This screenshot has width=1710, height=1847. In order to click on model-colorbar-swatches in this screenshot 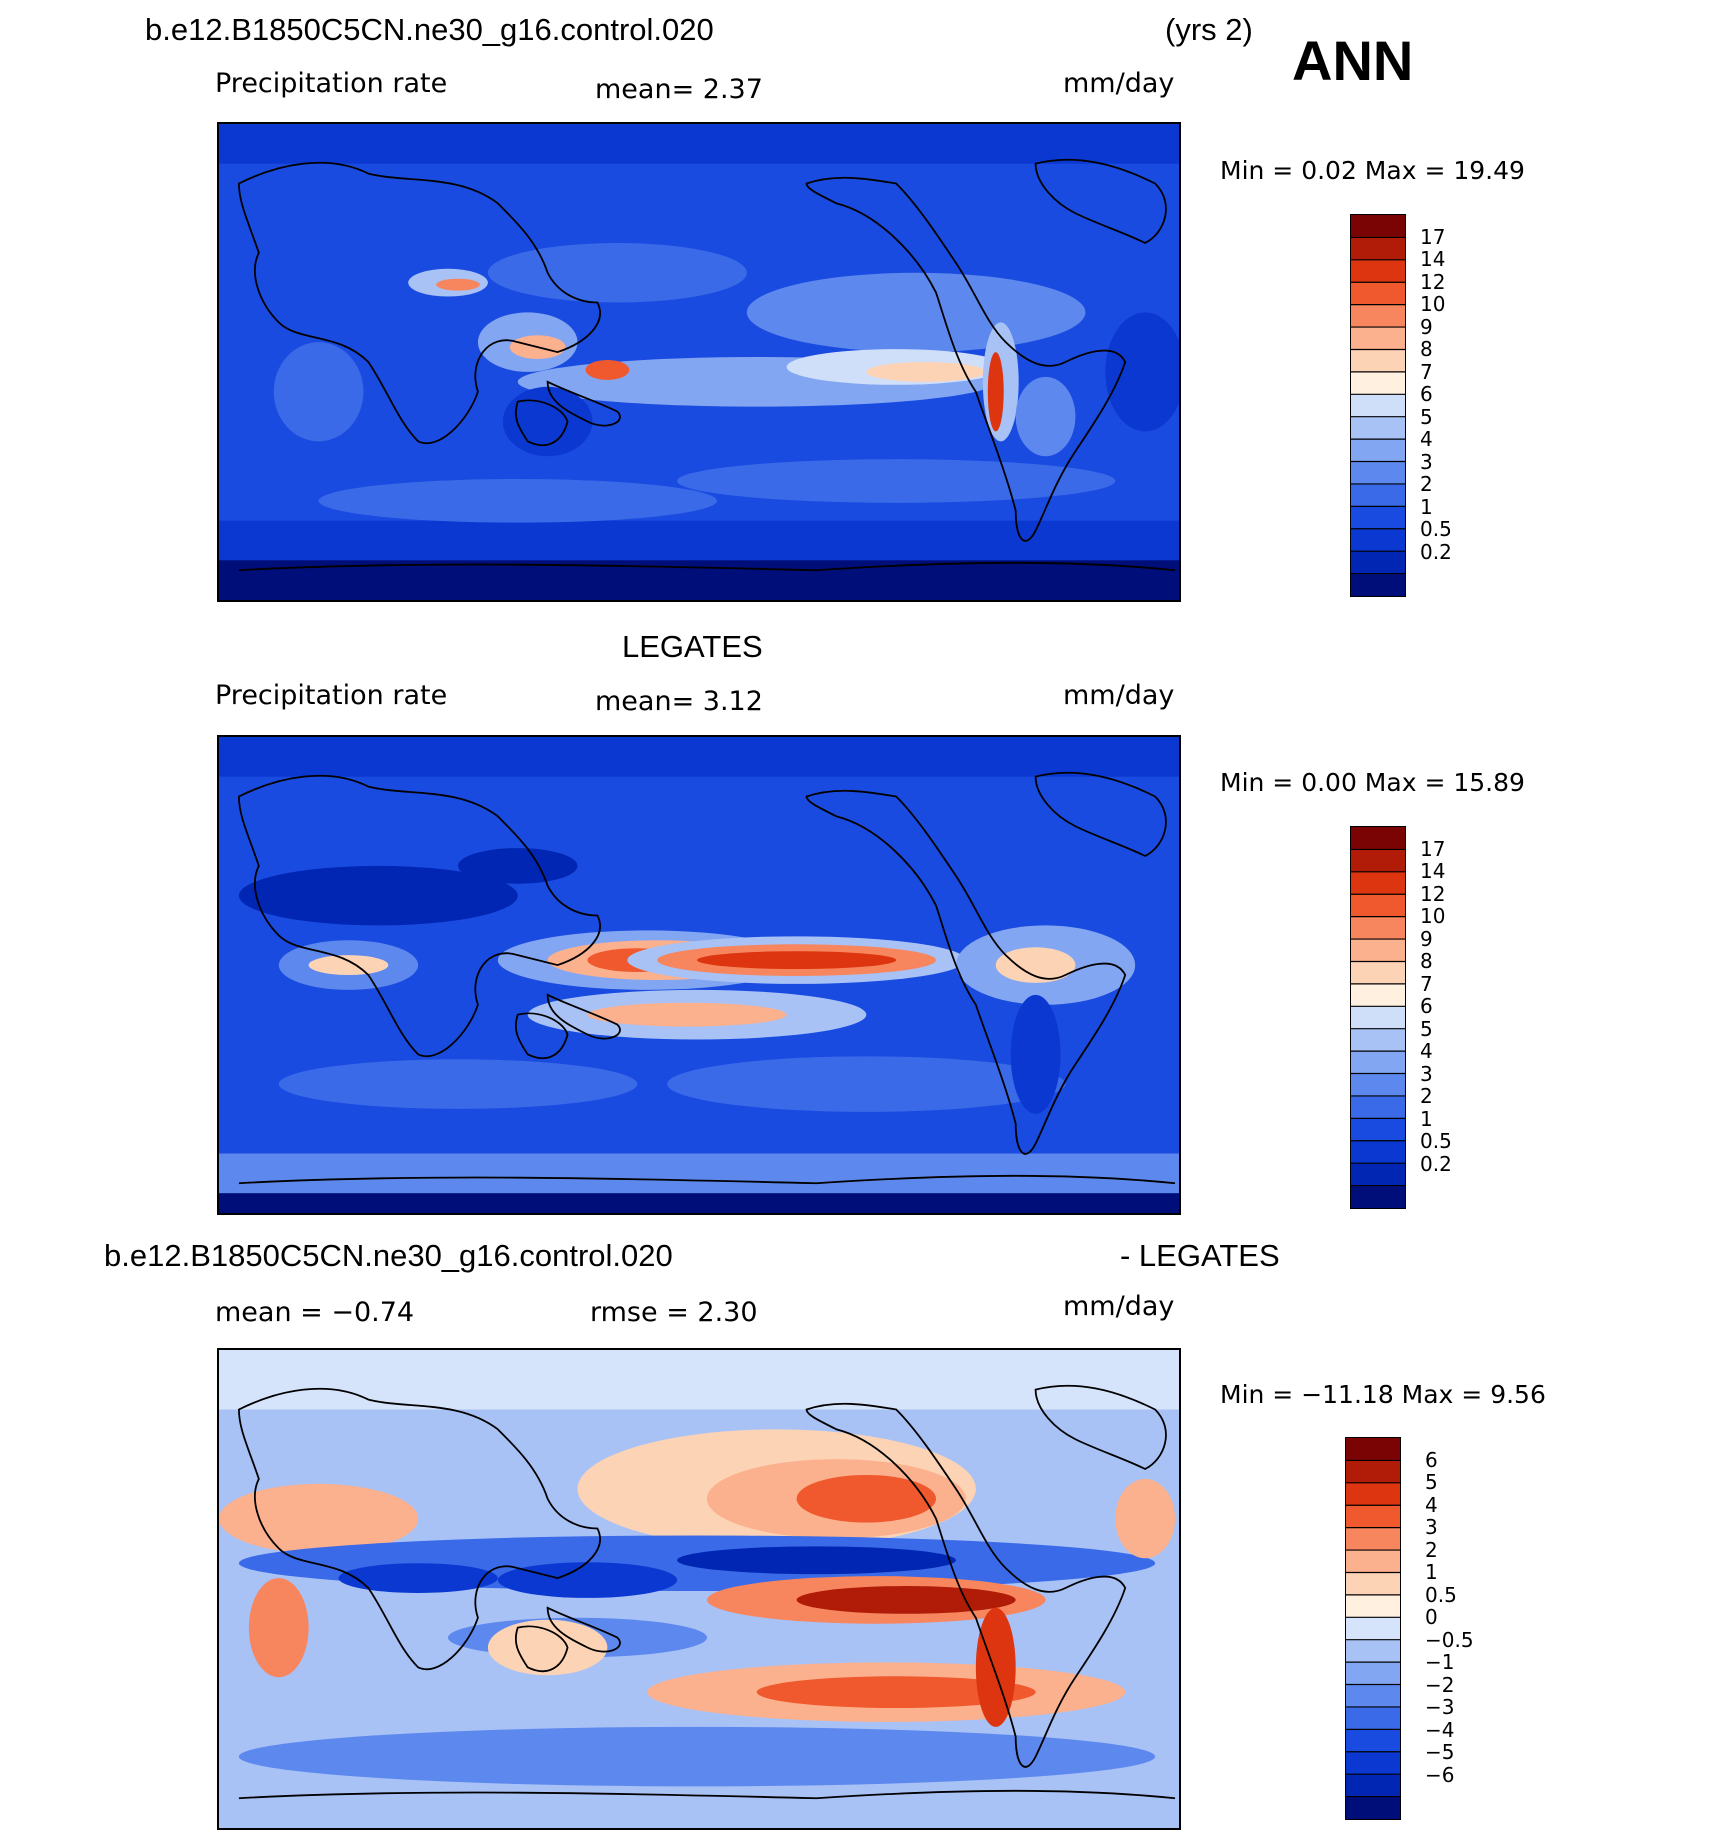, I will do `click(1378, 405)`.